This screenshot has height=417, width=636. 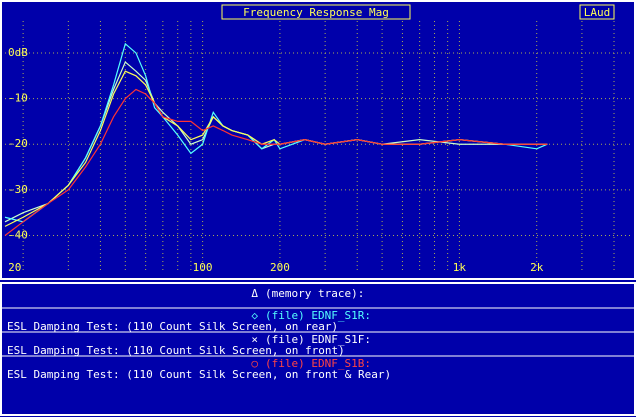 I want to click on title-box, so click(x=316, y=12).